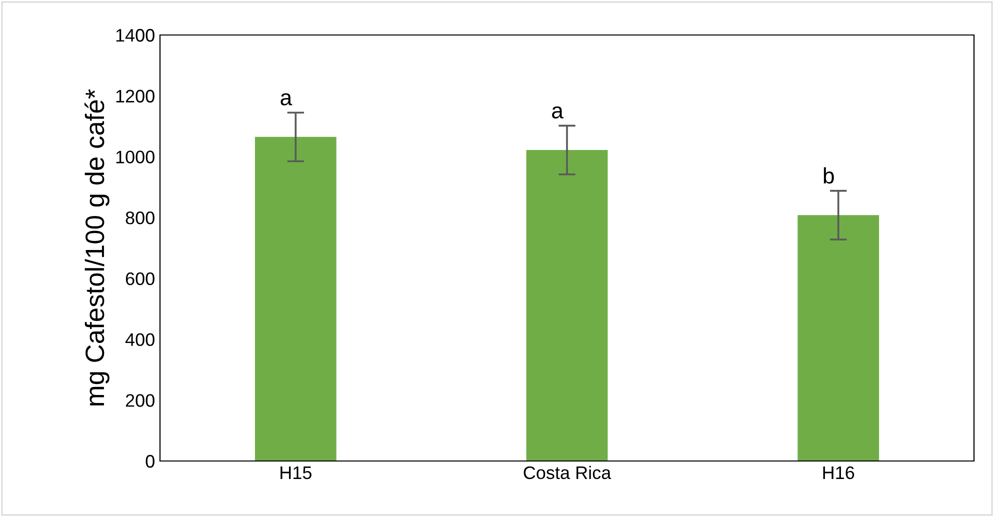  What do you see at coordinates (140, 218) in the screenshot?
I see `y-tick-label: 800` at bounding box center [140, 218].